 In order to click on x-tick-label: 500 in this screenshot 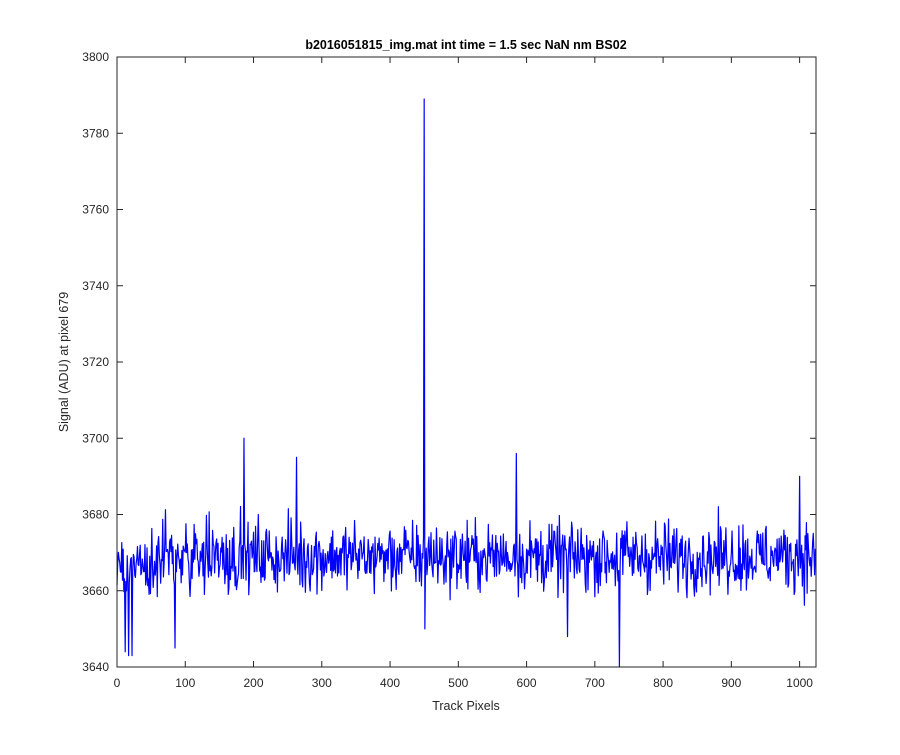, I will do `click(458, 683)`.